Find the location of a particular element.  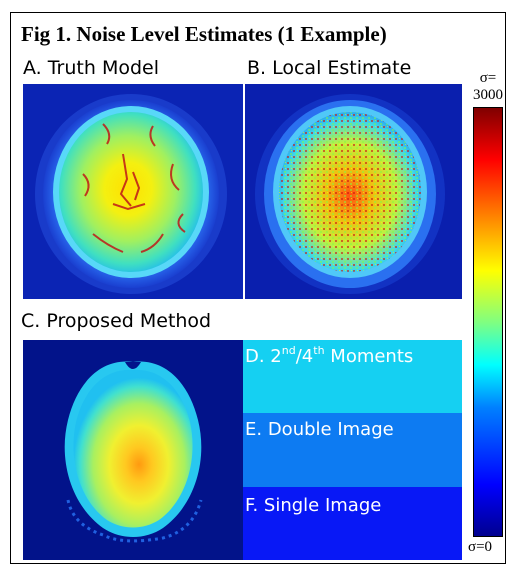

colorbar is located at coordinates (488, 322).